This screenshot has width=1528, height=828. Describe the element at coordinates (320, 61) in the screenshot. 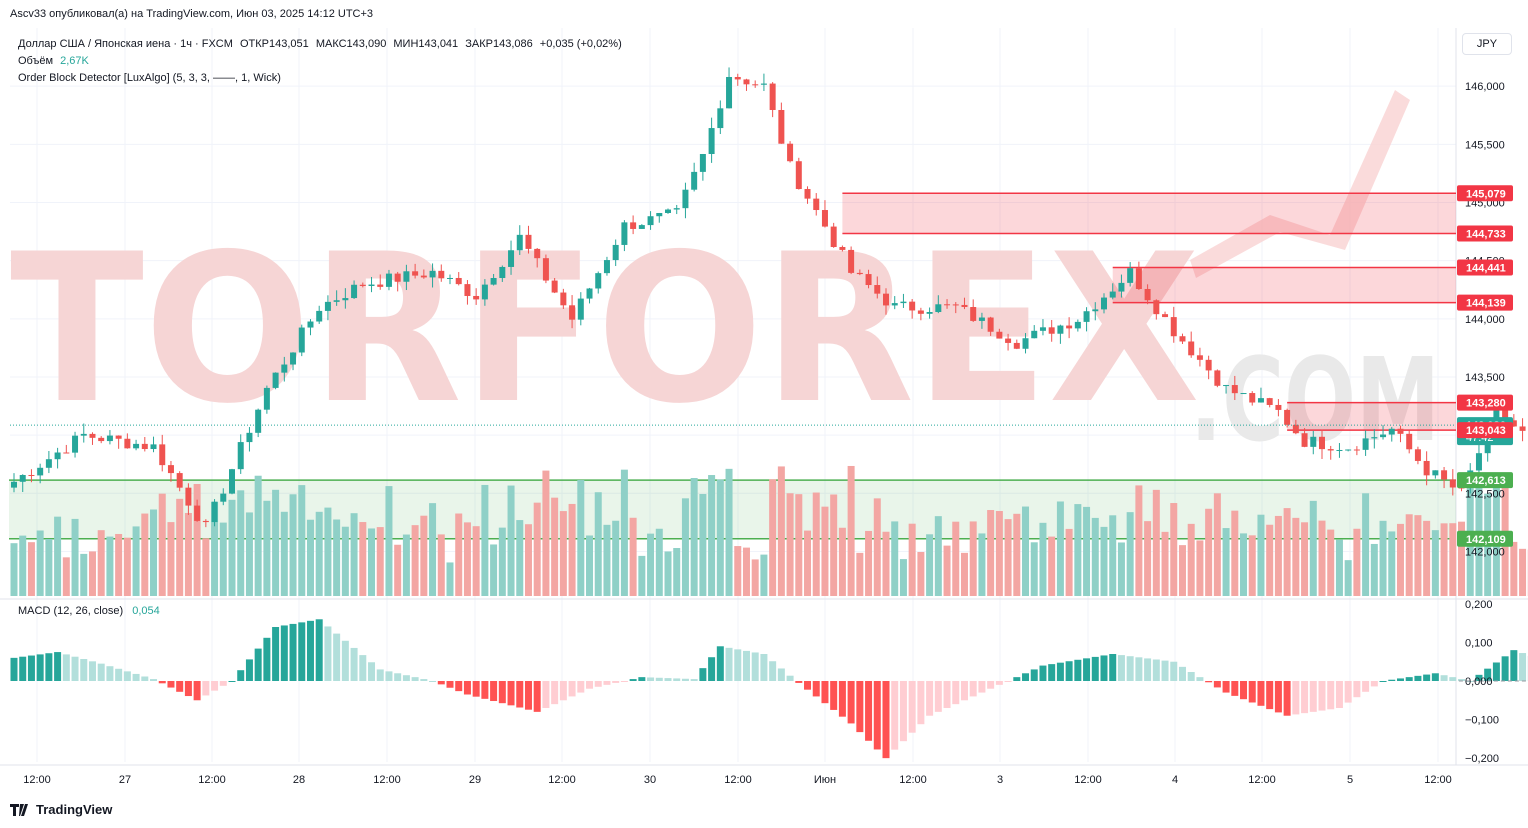

I see `volume-row: Объём 2,67K` at that location.